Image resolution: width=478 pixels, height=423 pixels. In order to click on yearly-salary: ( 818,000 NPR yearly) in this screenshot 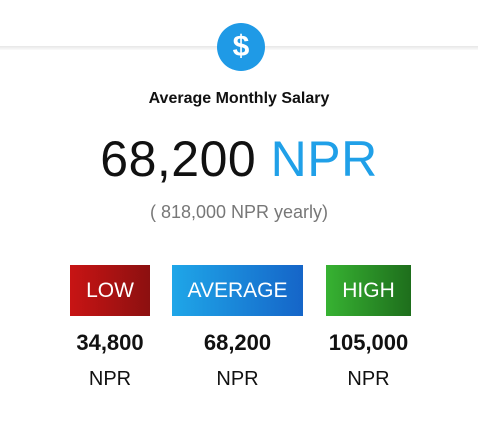, I will do `click(239, 212)`.